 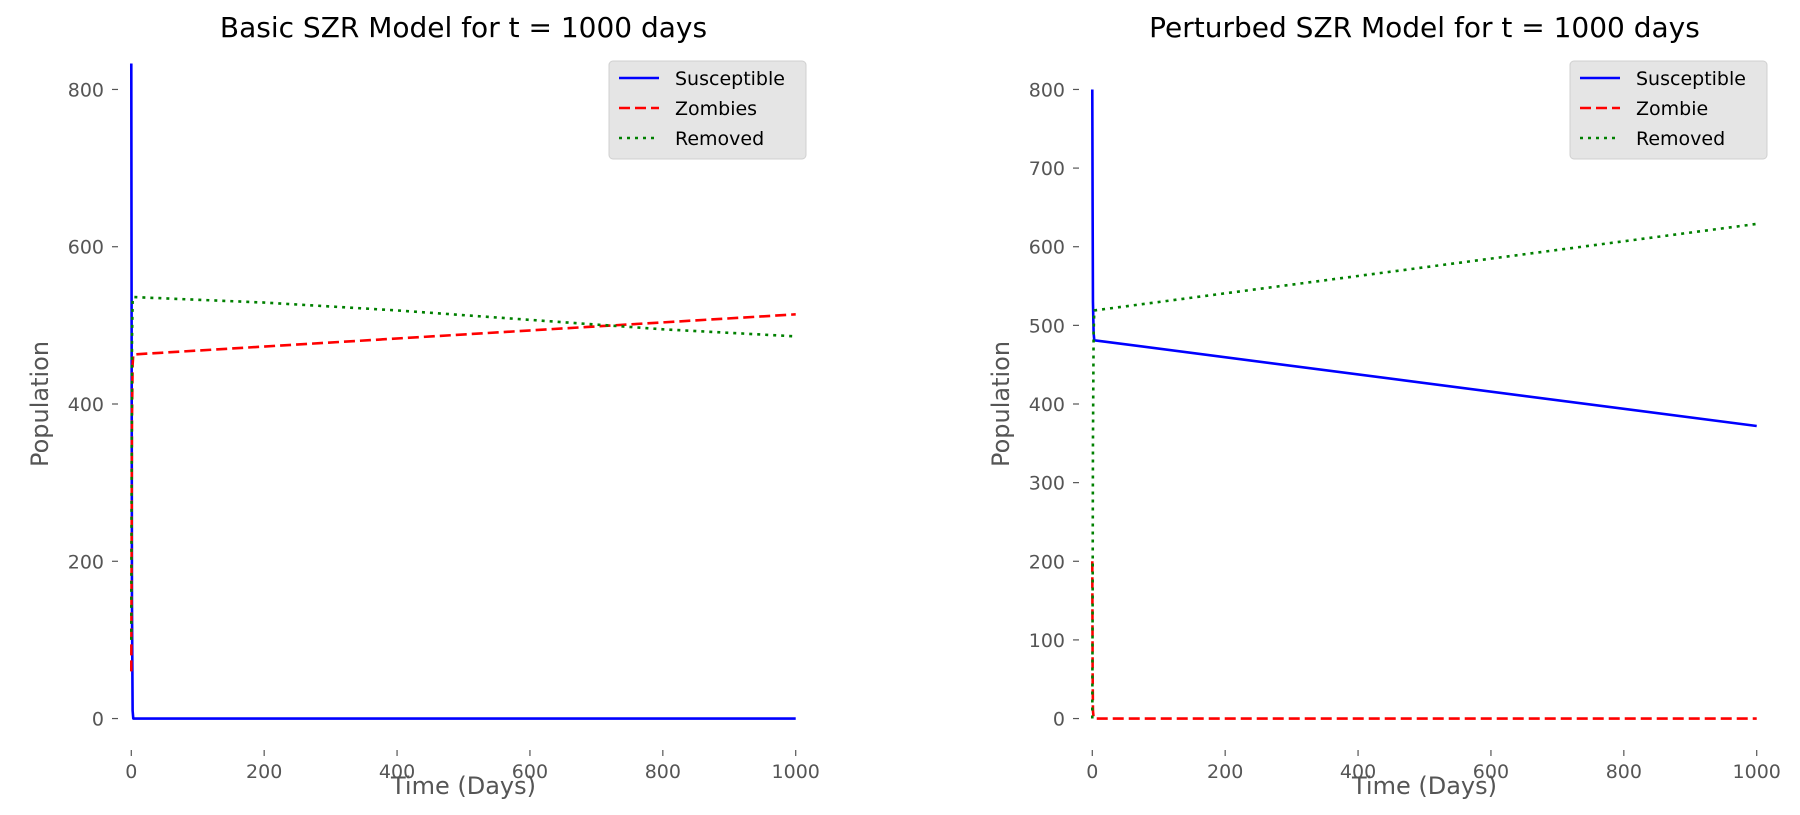 What do you see at coordinates (463, 27) in the screenshot?
I see `chart-title: Basic SZR Model for t = 1000 days` at bounding box center [463, 27].